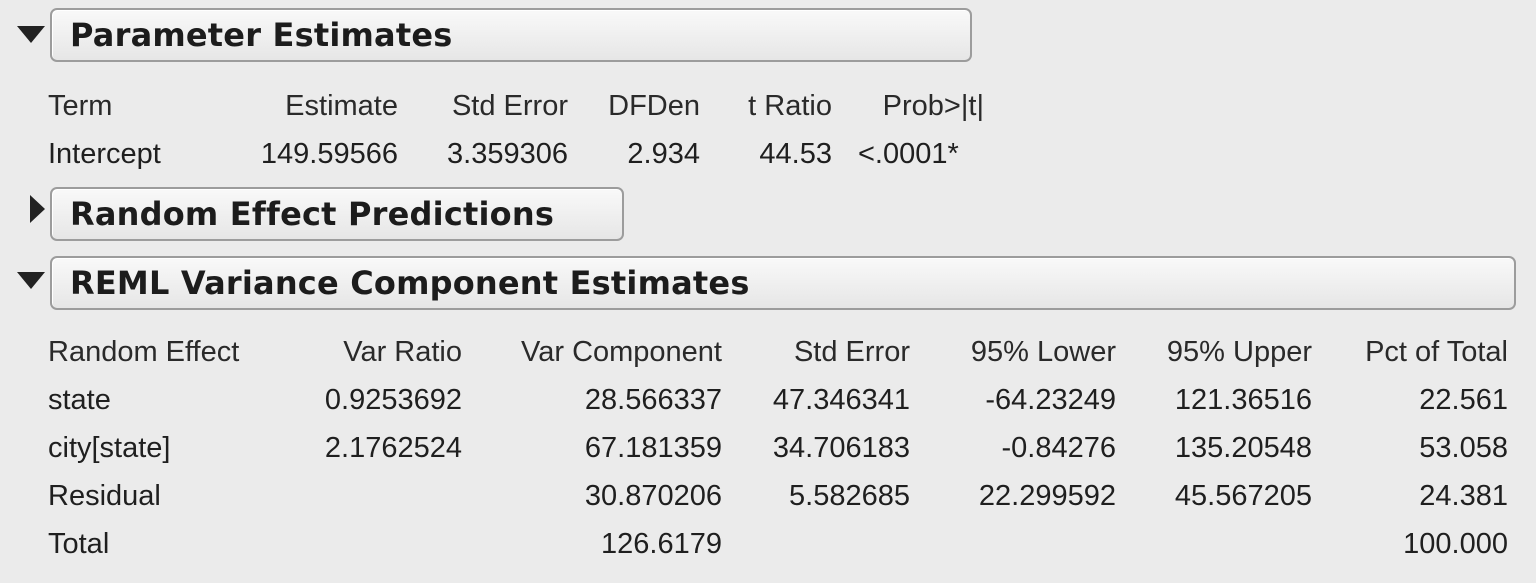 This screenshot has width=1536, height=583. What do you see at coordinates (402, 351) in the screenshot?
I see `col-header: Var Ratio` at bounding box center [402, 351].